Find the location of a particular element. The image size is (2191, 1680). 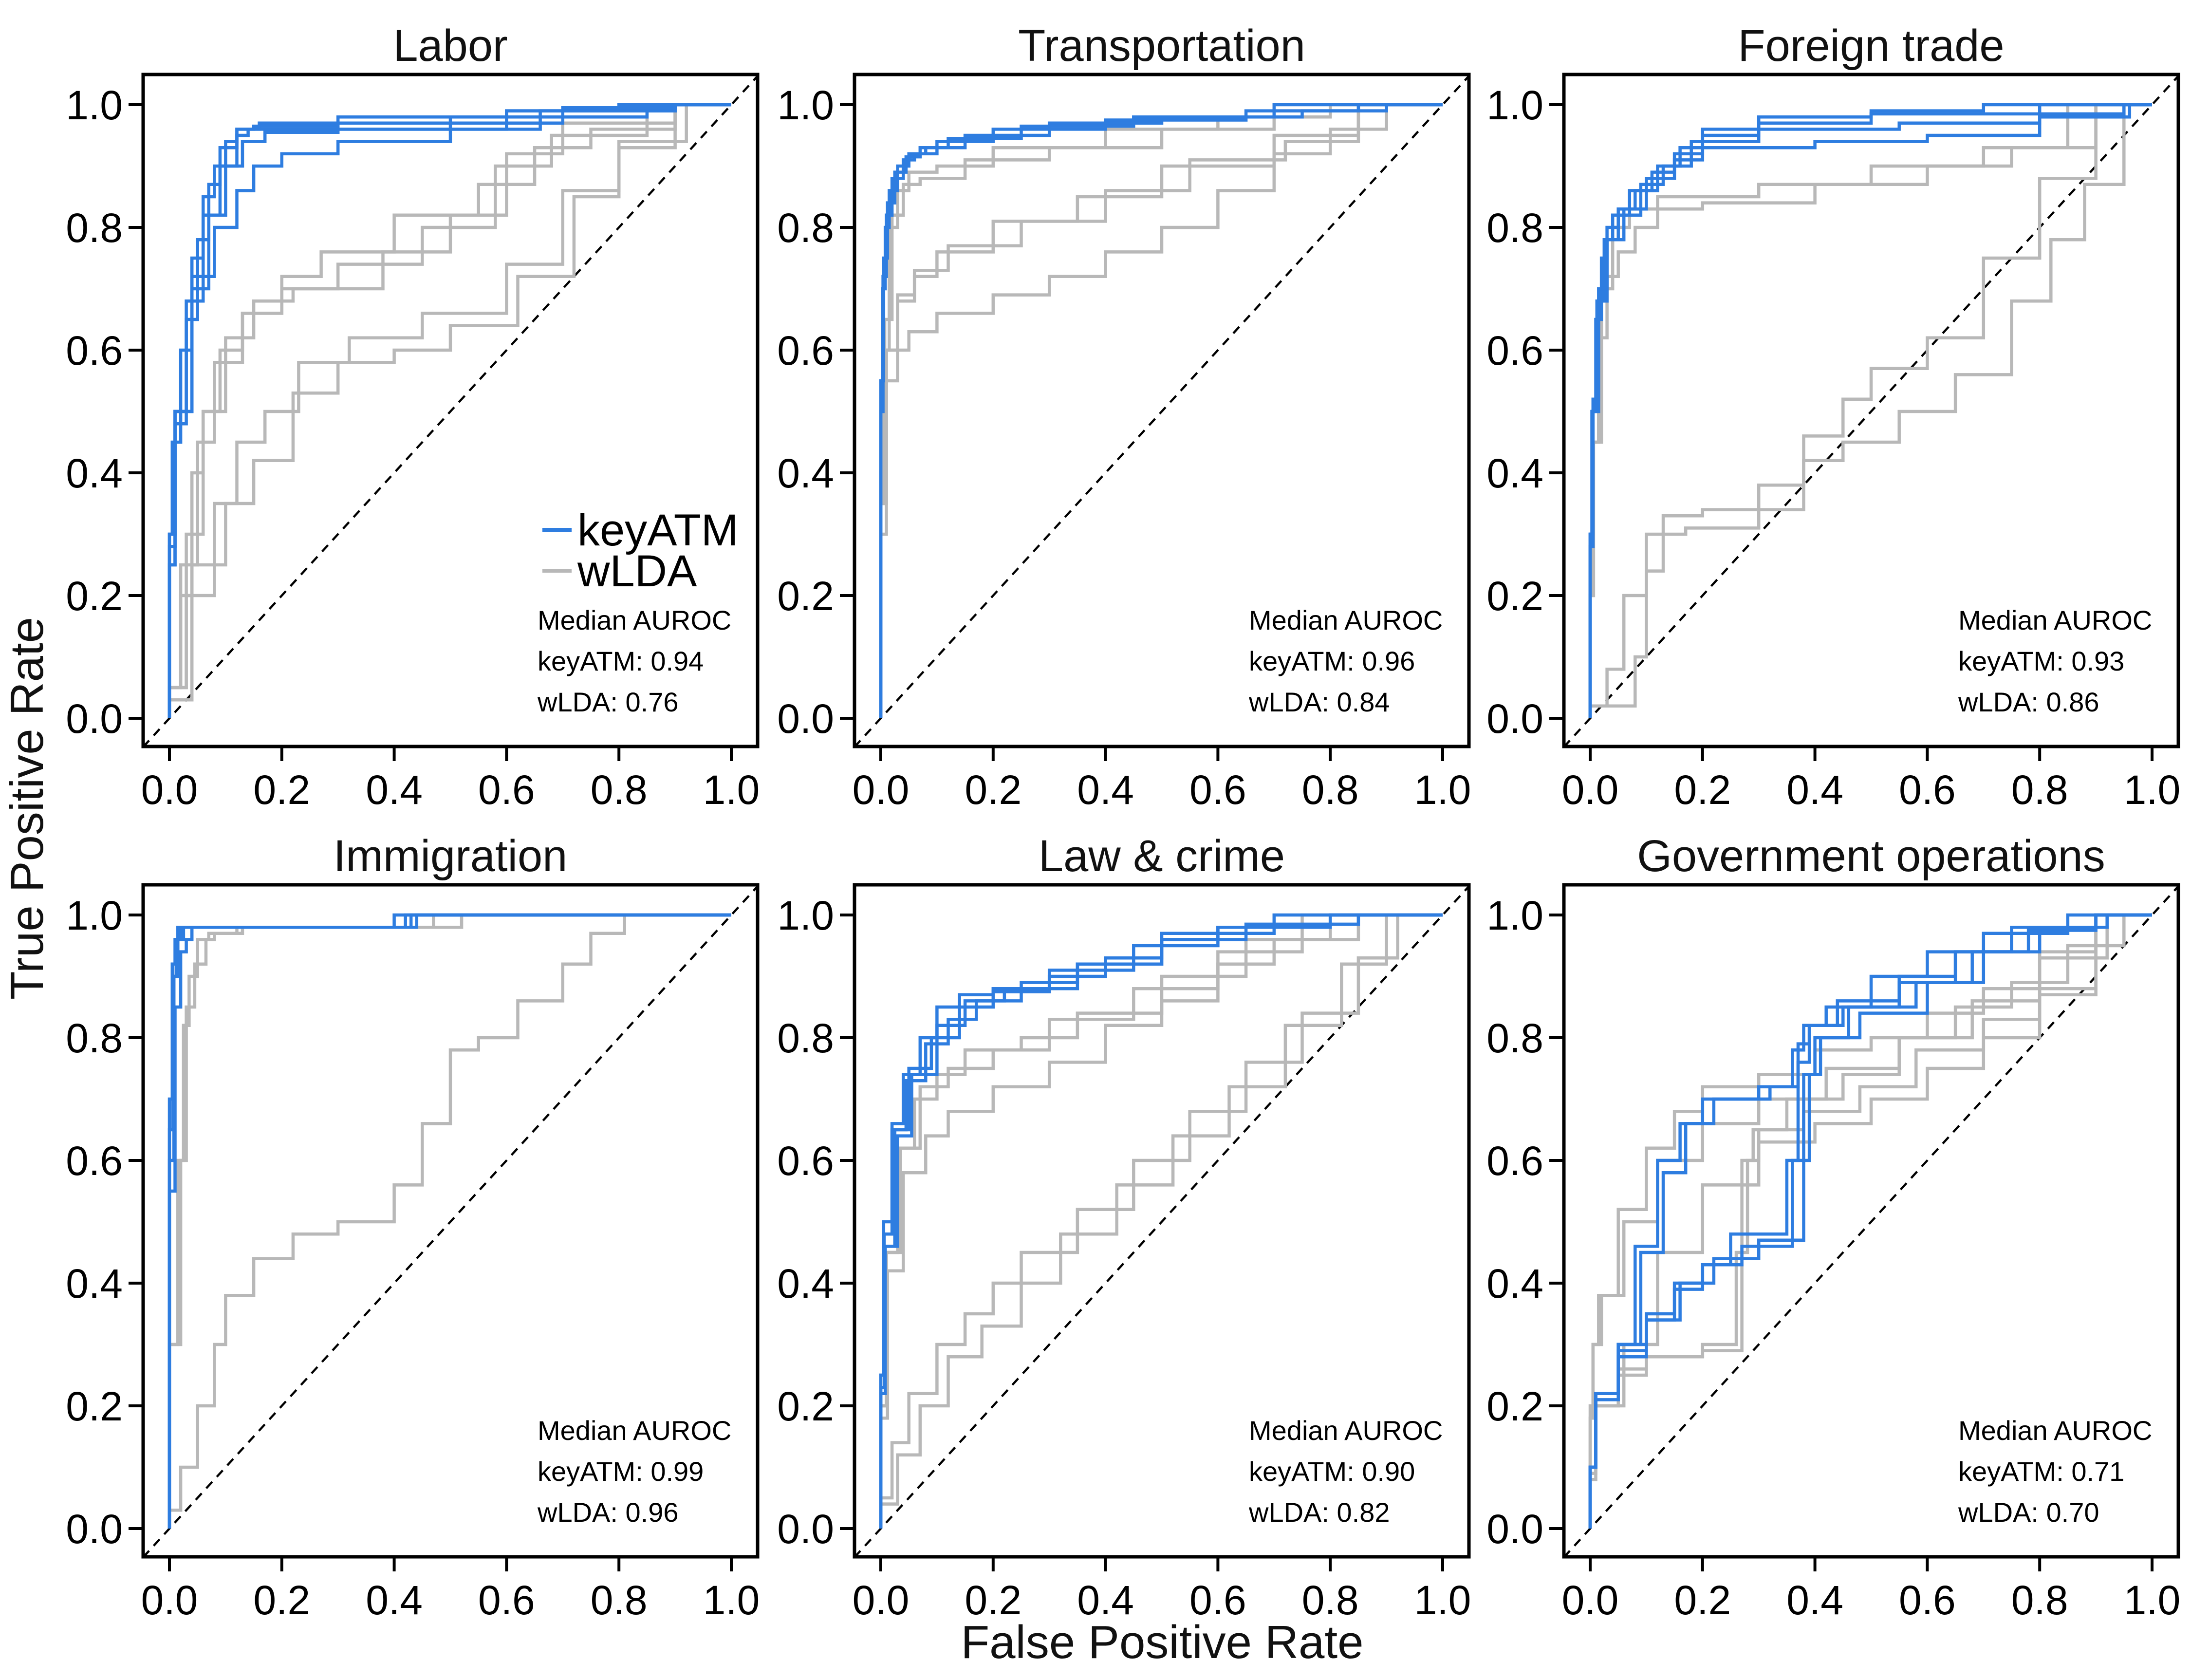

median-auroc-keyatm: keyATM: 0.96 is located at coordinates (1332, 661).